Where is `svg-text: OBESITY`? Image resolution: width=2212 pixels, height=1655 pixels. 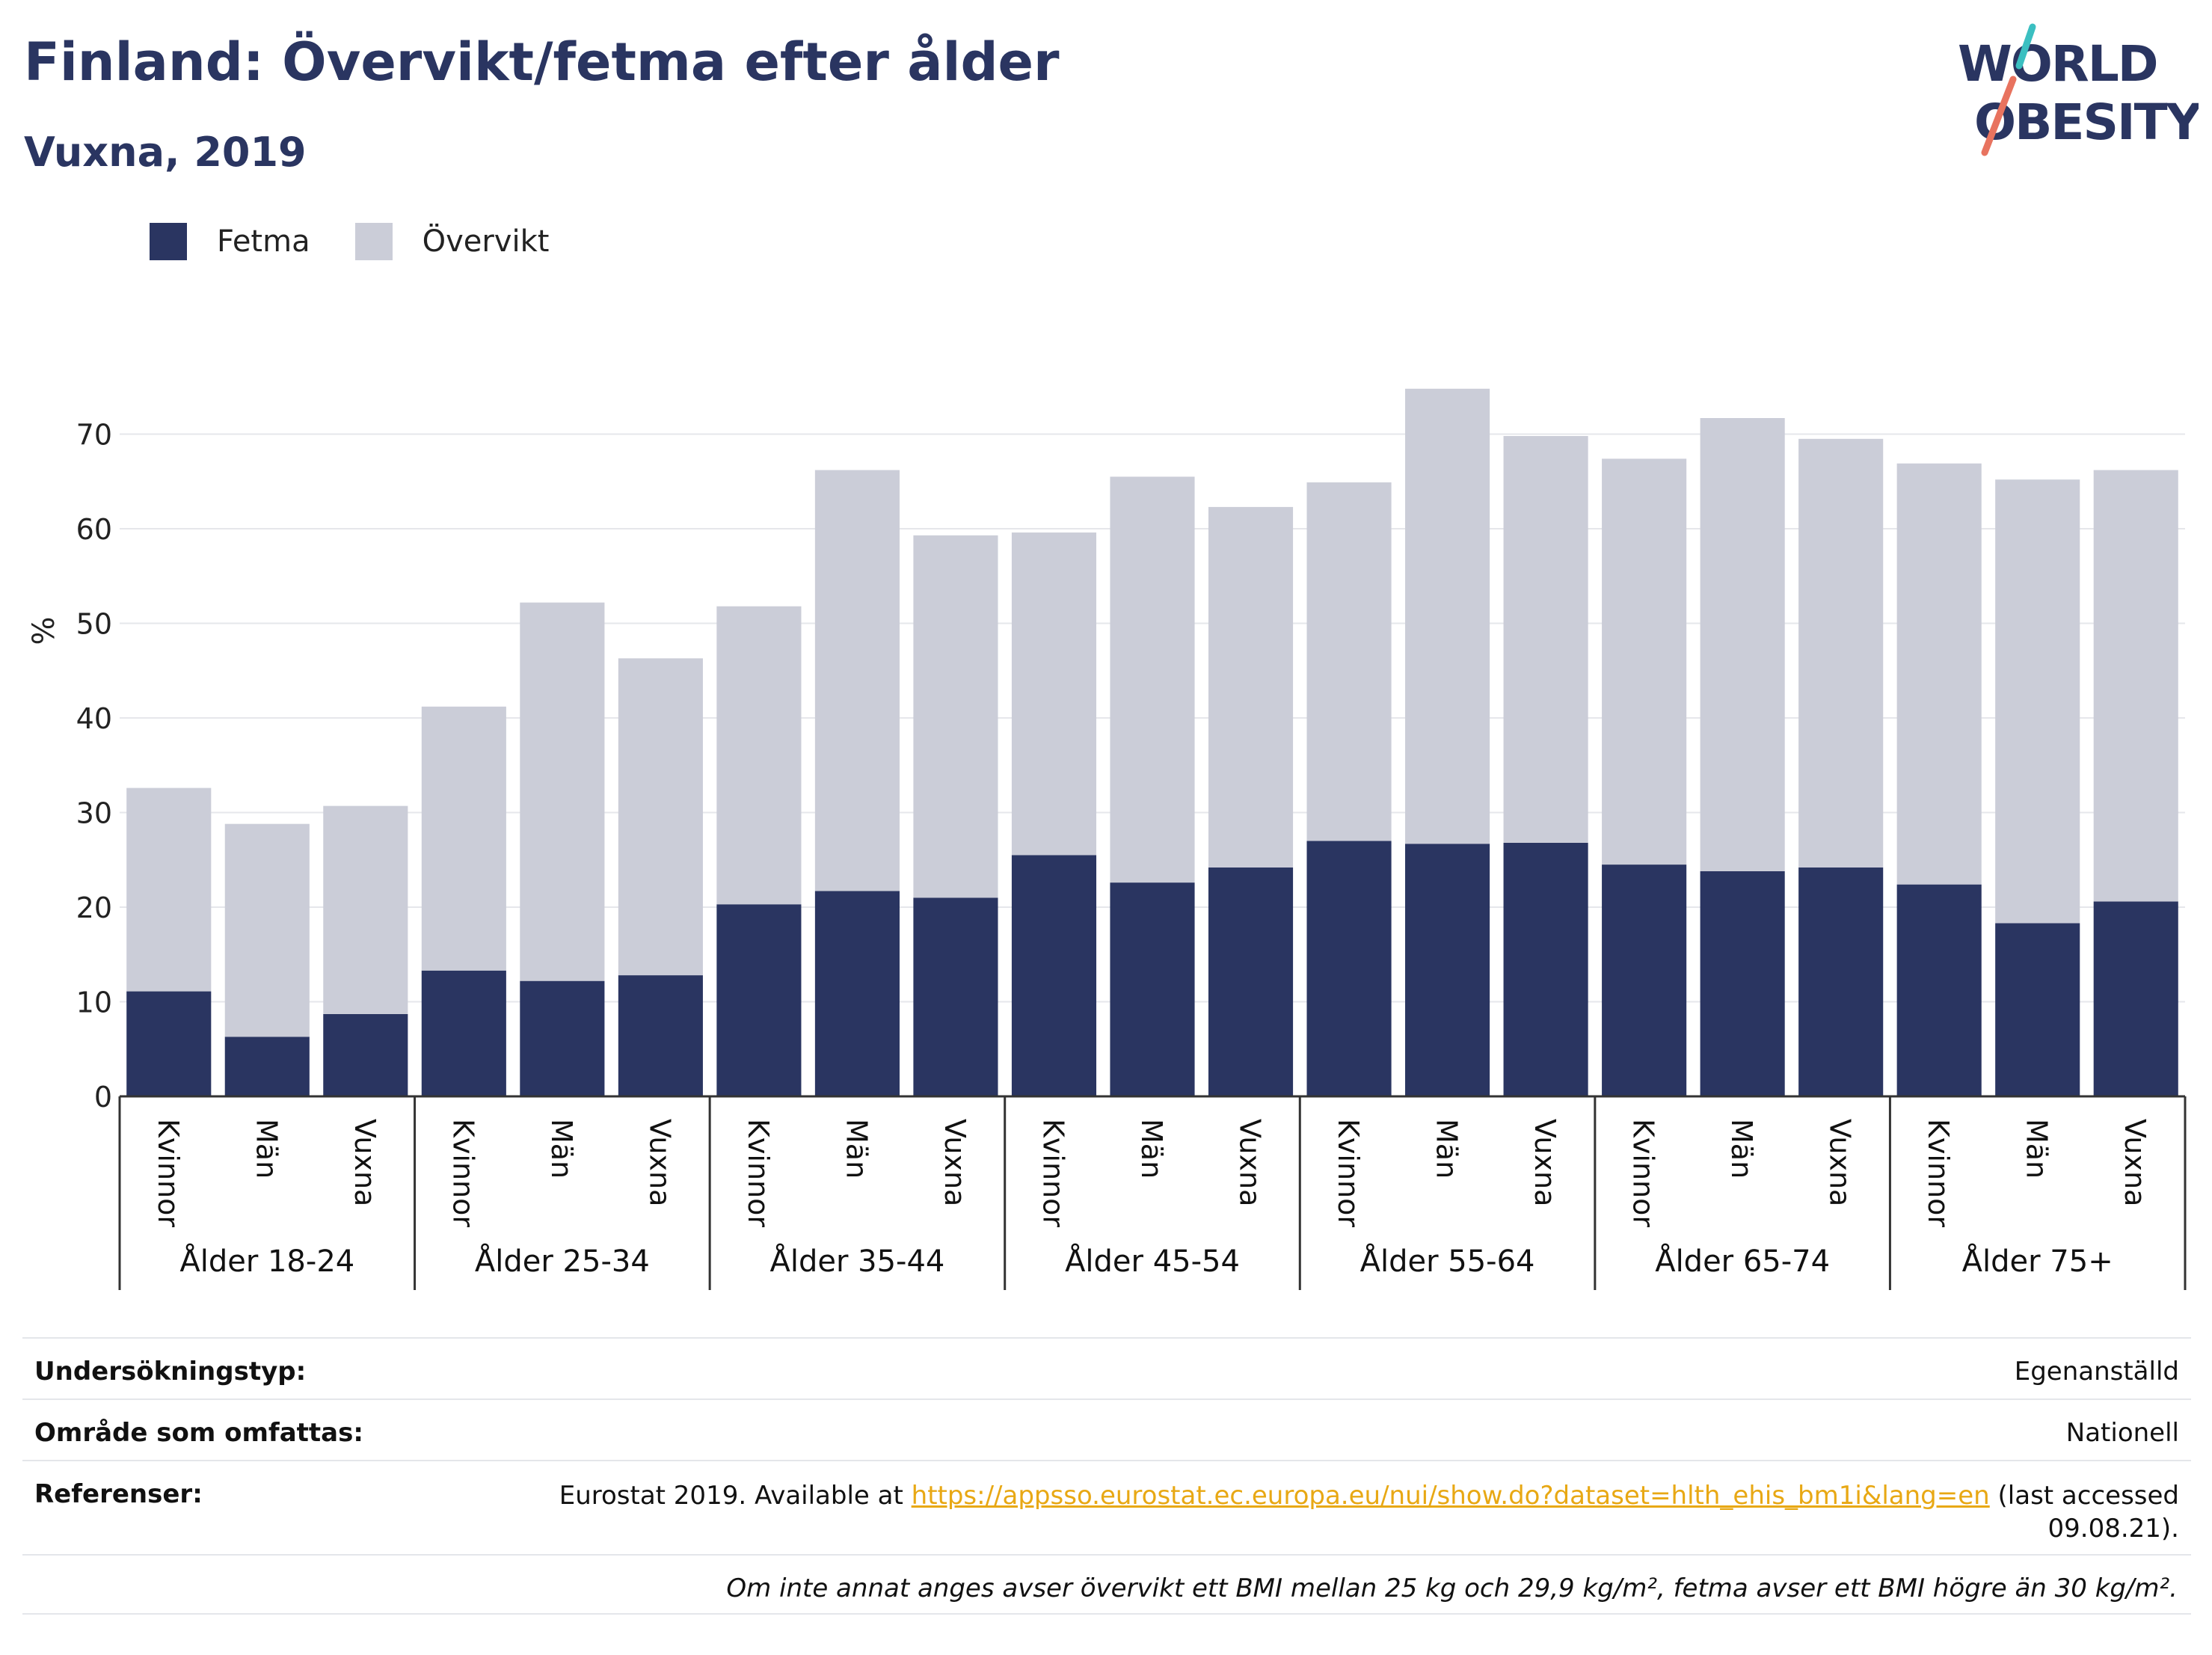 svg-text: OBESITY is located at coordinates (2086, 122).